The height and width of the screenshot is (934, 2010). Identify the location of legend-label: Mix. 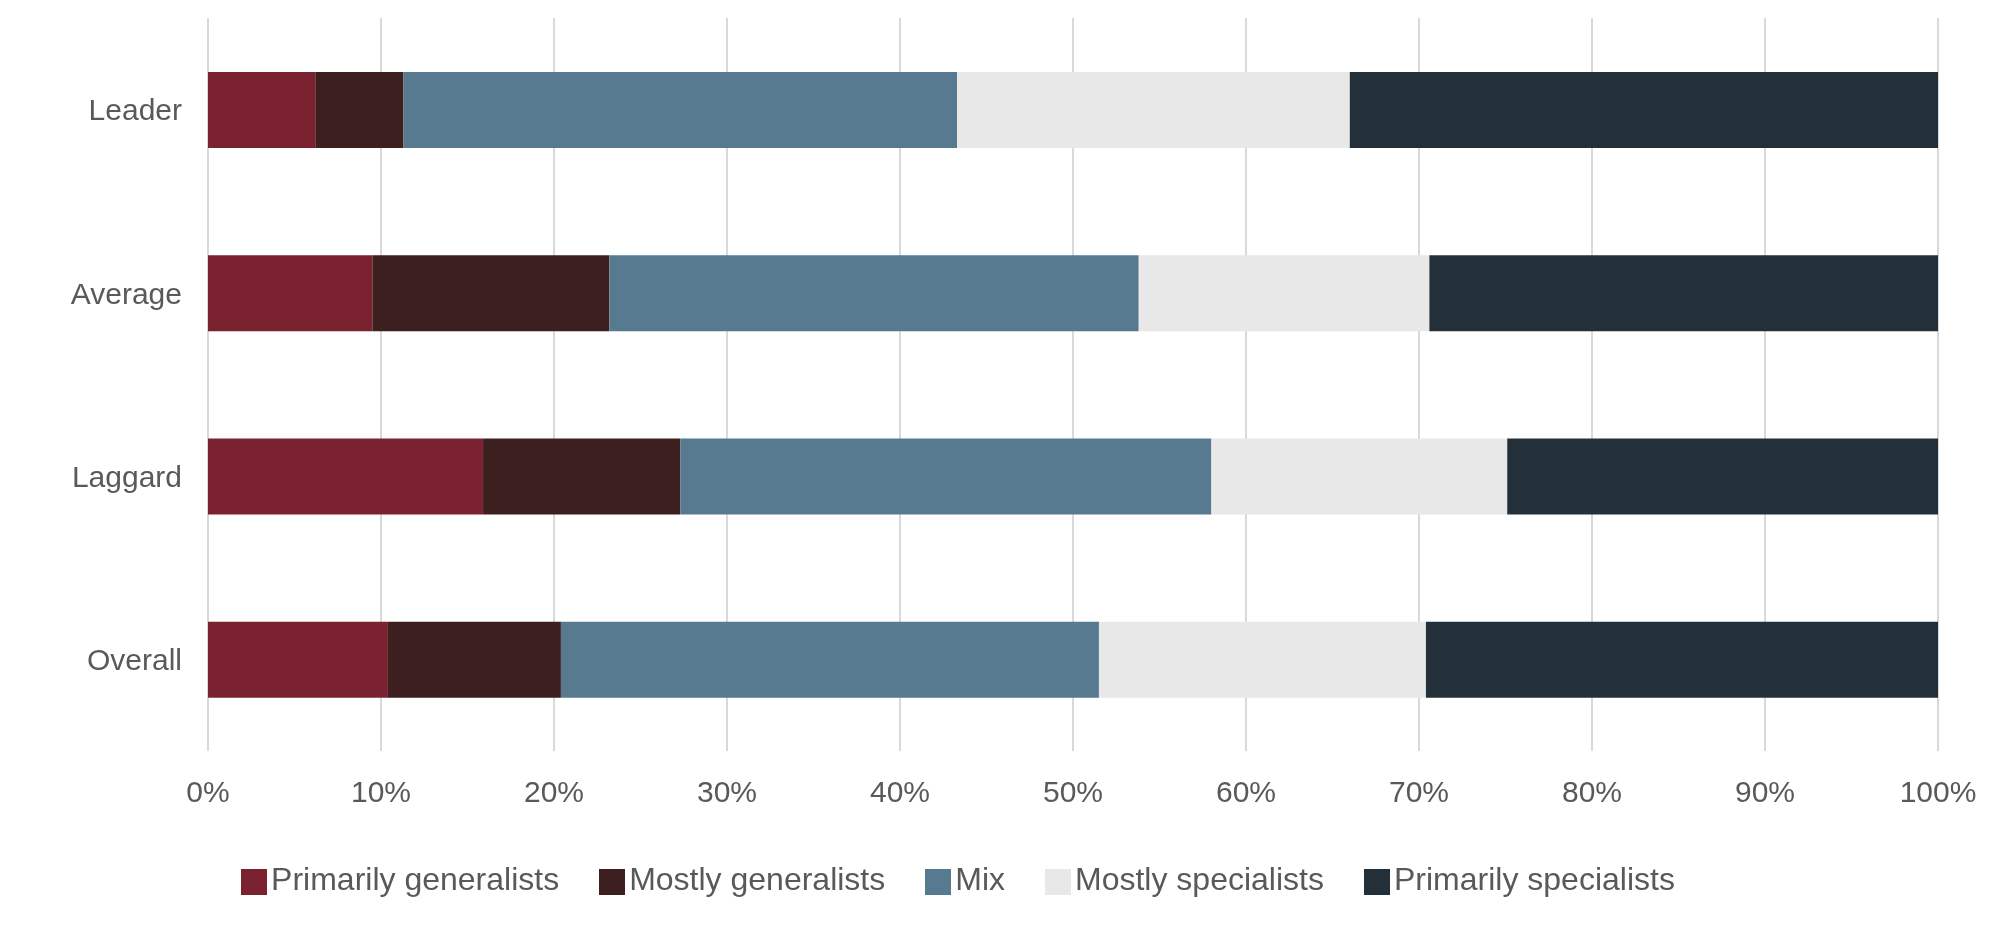
(980, 879).